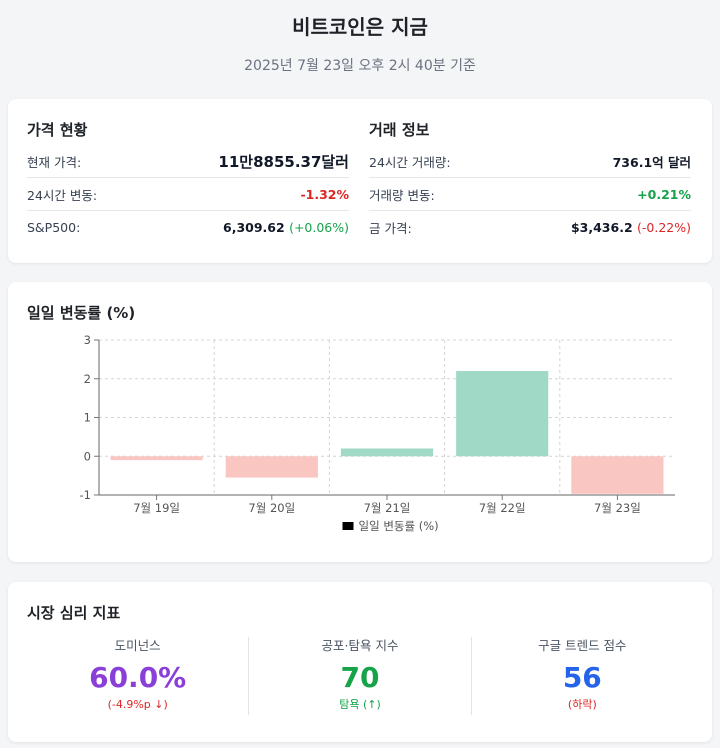 The height and width of the screenshot is (748, 720). Describe the element at coordinates (188, 161) in the screenshot. I see `current-price-row: 현재 가격: 11만8855.37달러` at that location.